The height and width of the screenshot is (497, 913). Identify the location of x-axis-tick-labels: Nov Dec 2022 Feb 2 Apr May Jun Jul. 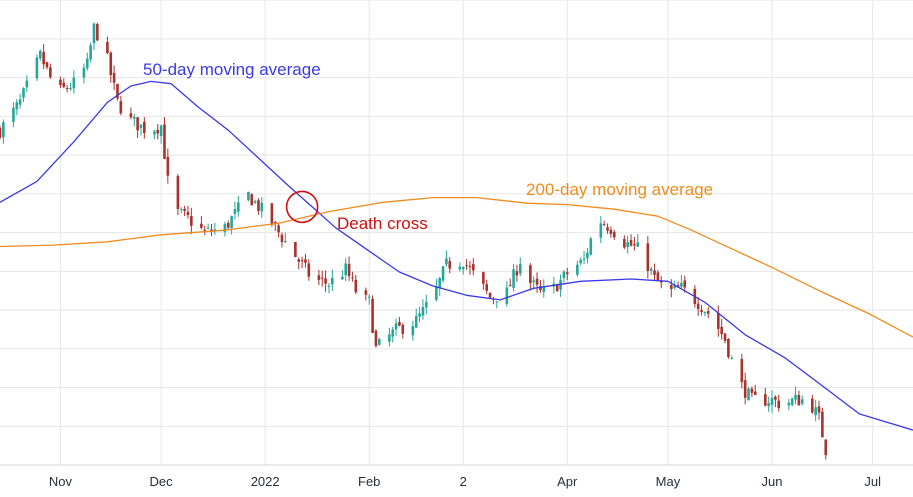
(465, 481).